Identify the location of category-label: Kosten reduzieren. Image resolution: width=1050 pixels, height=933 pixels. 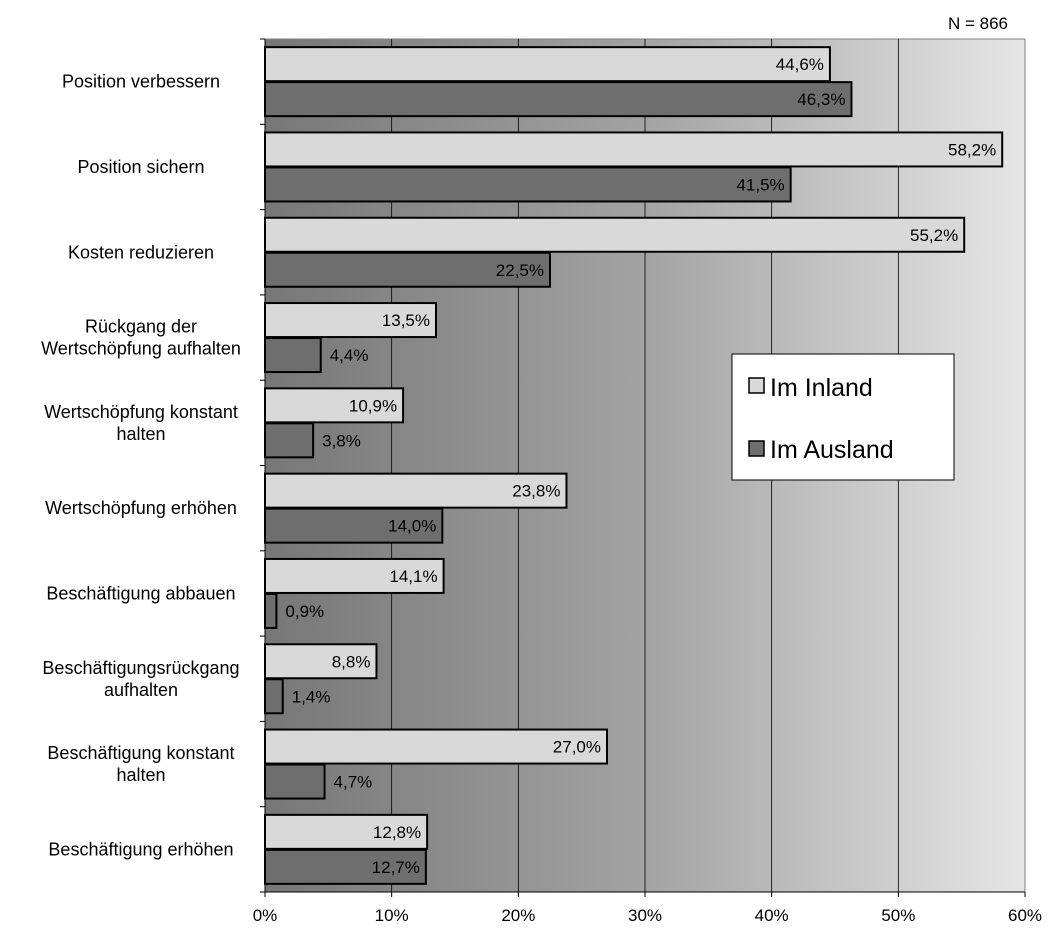
(141, 252).